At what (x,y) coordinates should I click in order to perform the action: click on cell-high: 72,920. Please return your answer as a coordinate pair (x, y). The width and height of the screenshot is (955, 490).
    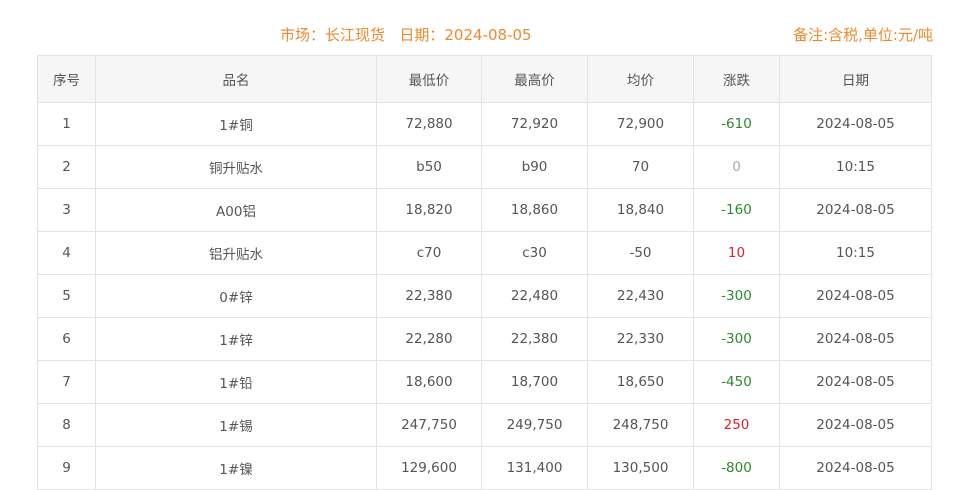
    Looking at the image, I should click on (534, 124).